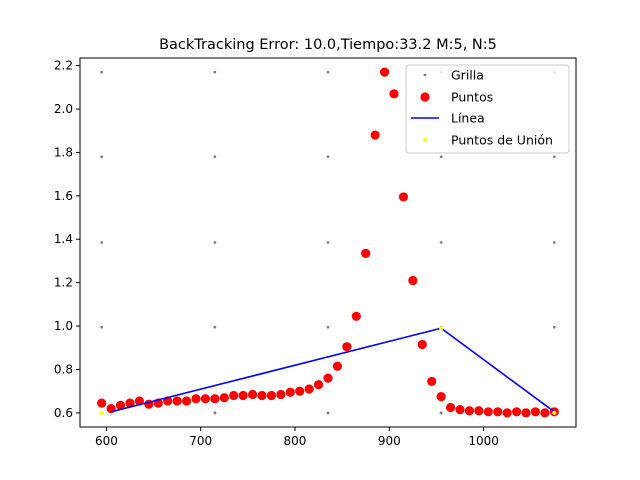 Image resolution: width=640 pixels, height=480 pixels. I want to click on y-tick-label: 1.8, so click(63, 152).